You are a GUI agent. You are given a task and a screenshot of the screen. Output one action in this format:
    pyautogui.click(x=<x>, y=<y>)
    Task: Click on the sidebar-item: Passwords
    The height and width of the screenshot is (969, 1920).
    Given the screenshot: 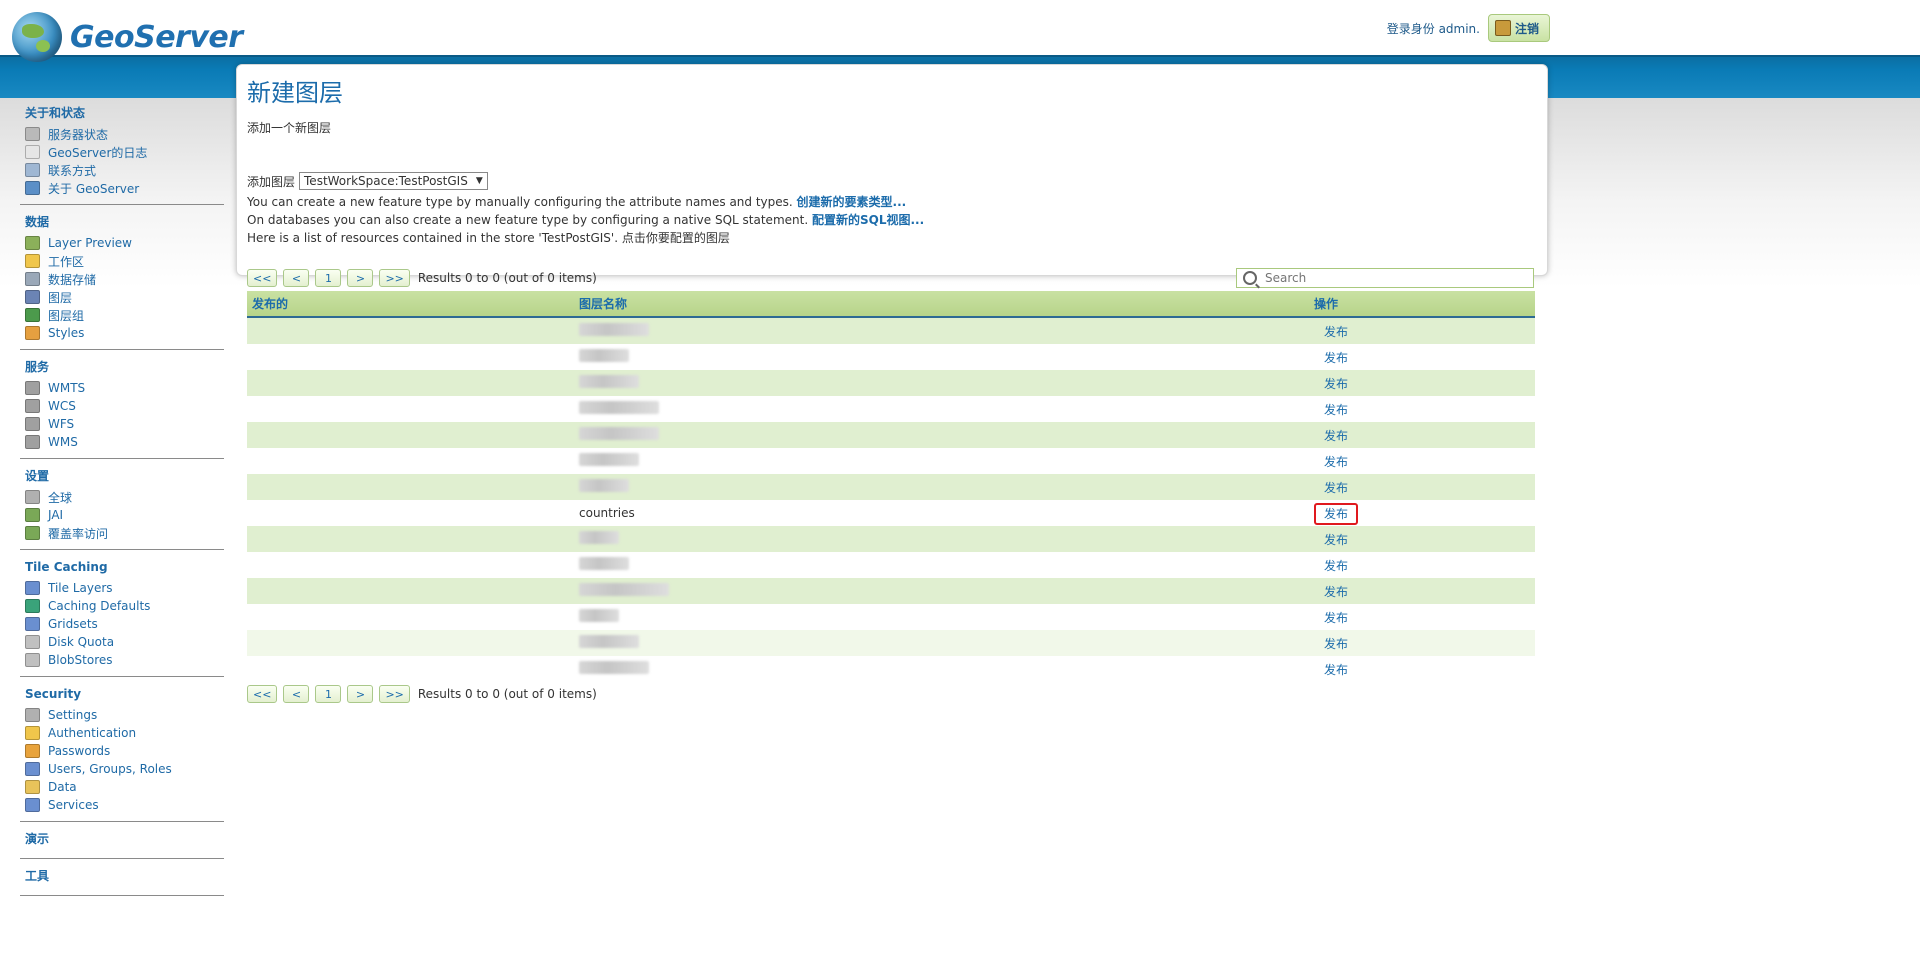 What is the action you would take?
    pyautogui.click(x=124, y=751)
    